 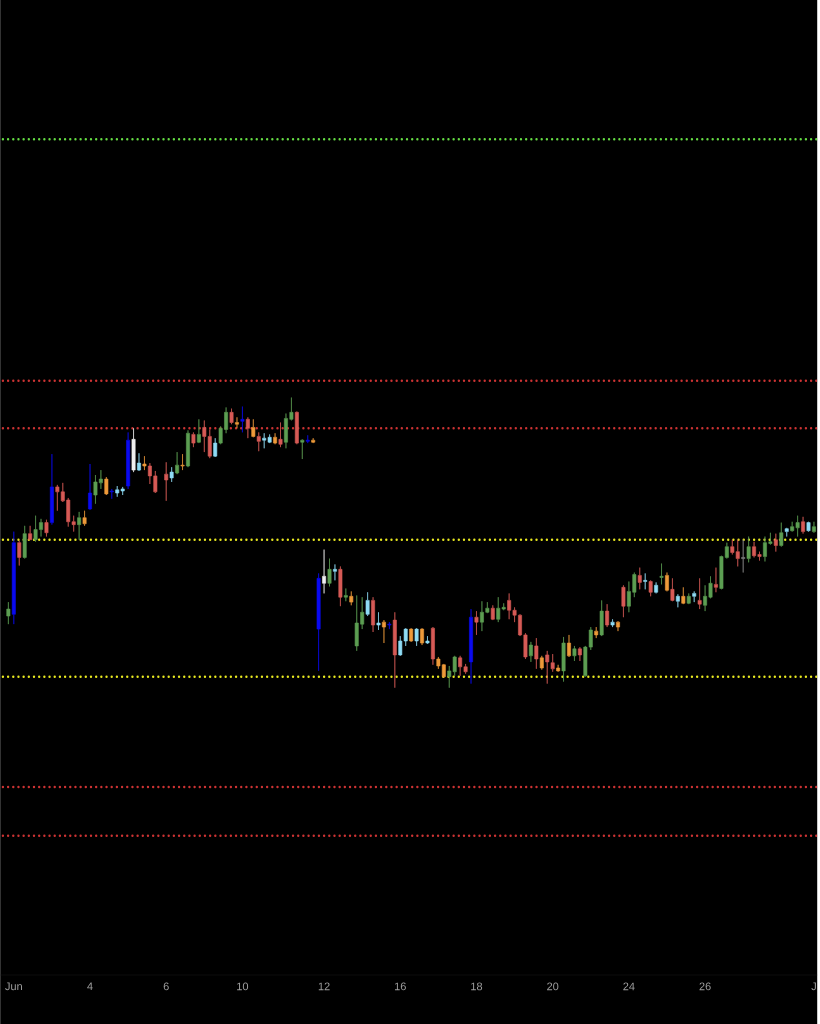 What do you see at coordinates (553, 986) in the screenshot?
I see `x-tick-label: 20` at bounding box center [553, 986].